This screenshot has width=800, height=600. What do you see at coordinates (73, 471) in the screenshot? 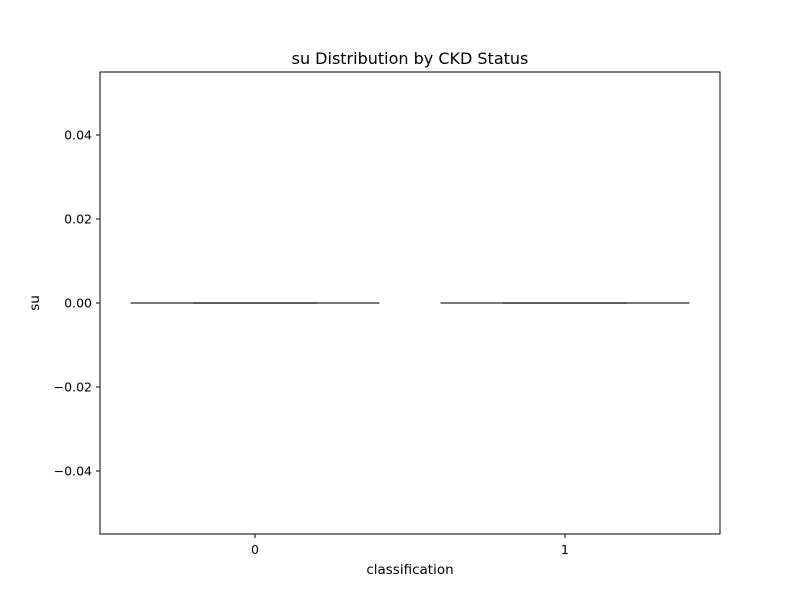
I see `y-tick-label: −0.04` at bounding box center [73, 471].